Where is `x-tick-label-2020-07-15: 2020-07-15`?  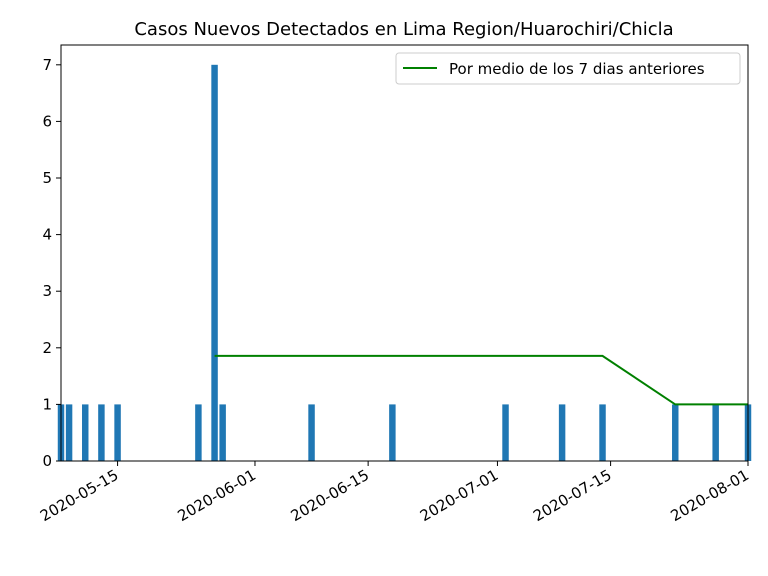
x-tick-label-2020-07-15: 2020-07-15 is located at coordinates (572, 495).